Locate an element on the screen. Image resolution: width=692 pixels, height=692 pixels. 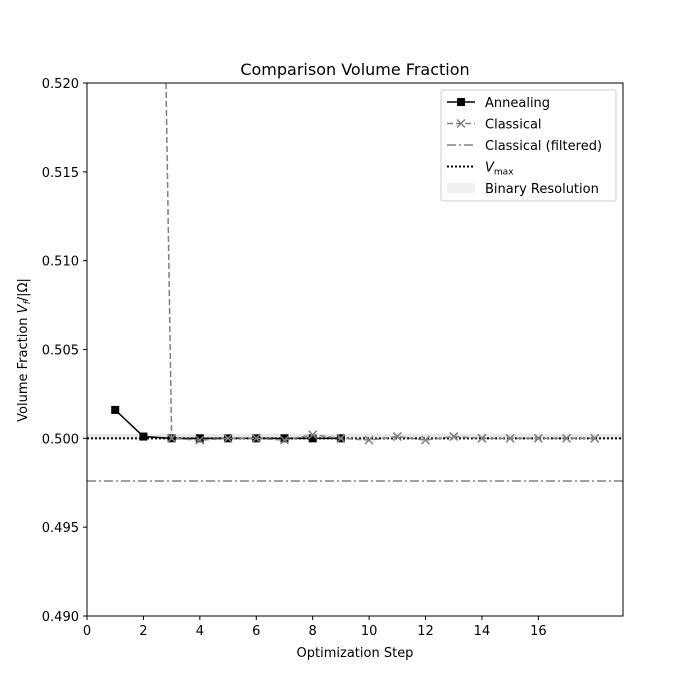
x-tick-label: 6 is located at coordinates (256, 631).